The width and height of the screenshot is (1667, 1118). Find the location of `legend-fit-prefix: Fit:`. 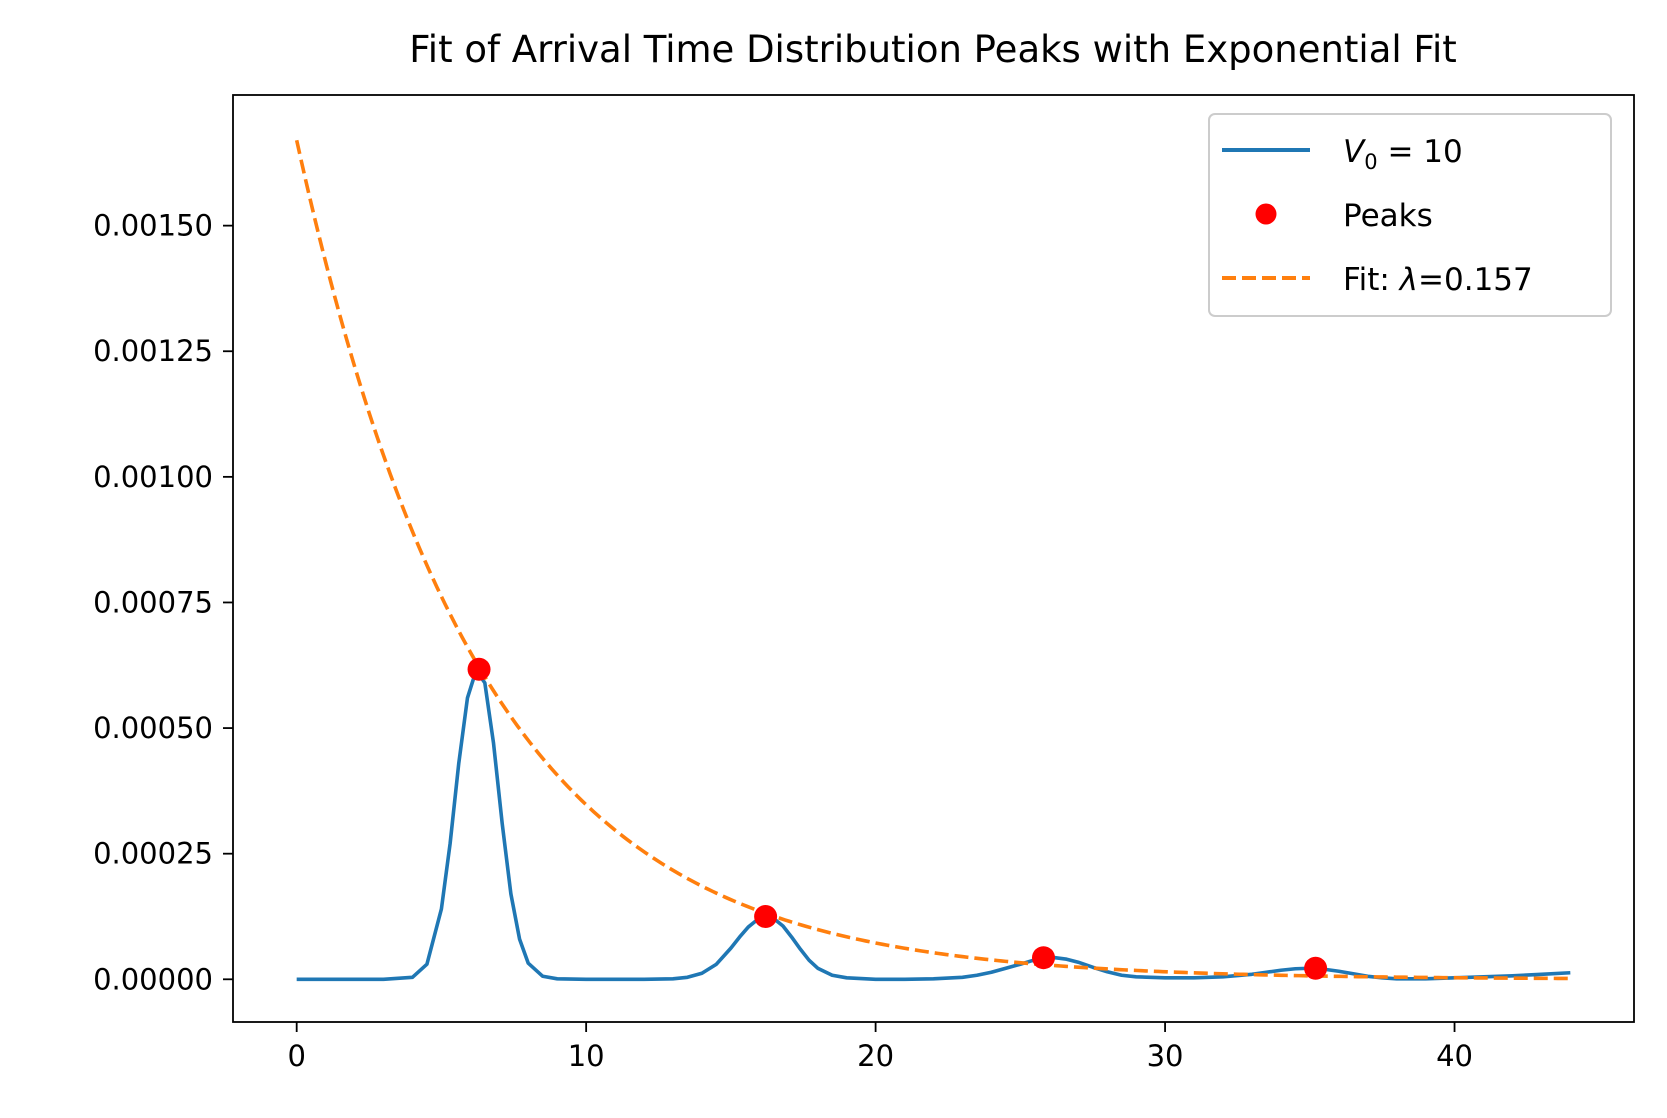

legend-fit-prefix: Fit: is located at coordinates (1371, 280).